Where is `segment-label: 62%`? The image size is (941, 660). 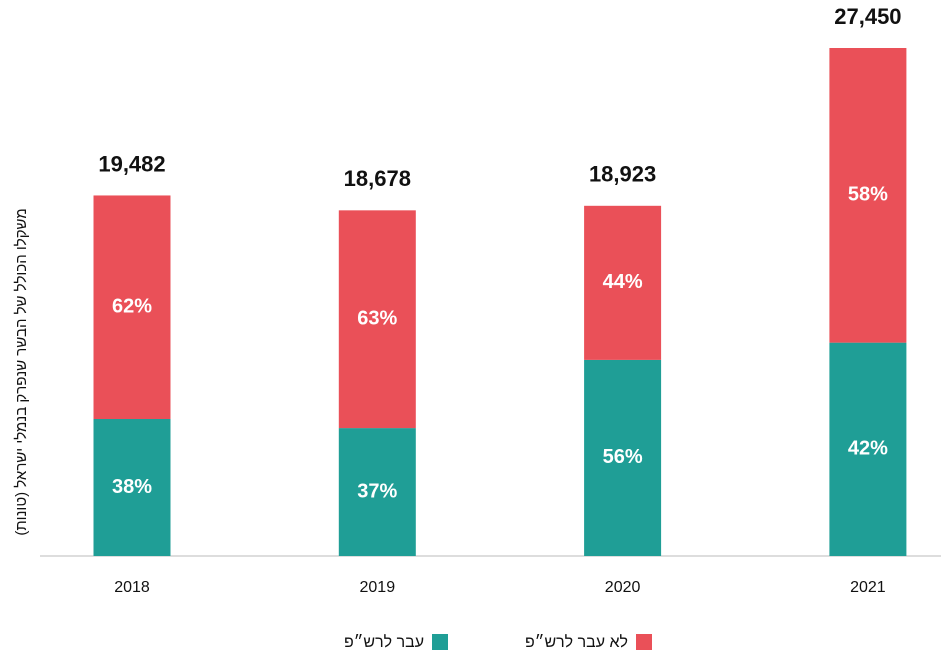 segment-label: 62% is located at coordinates (132, 307).